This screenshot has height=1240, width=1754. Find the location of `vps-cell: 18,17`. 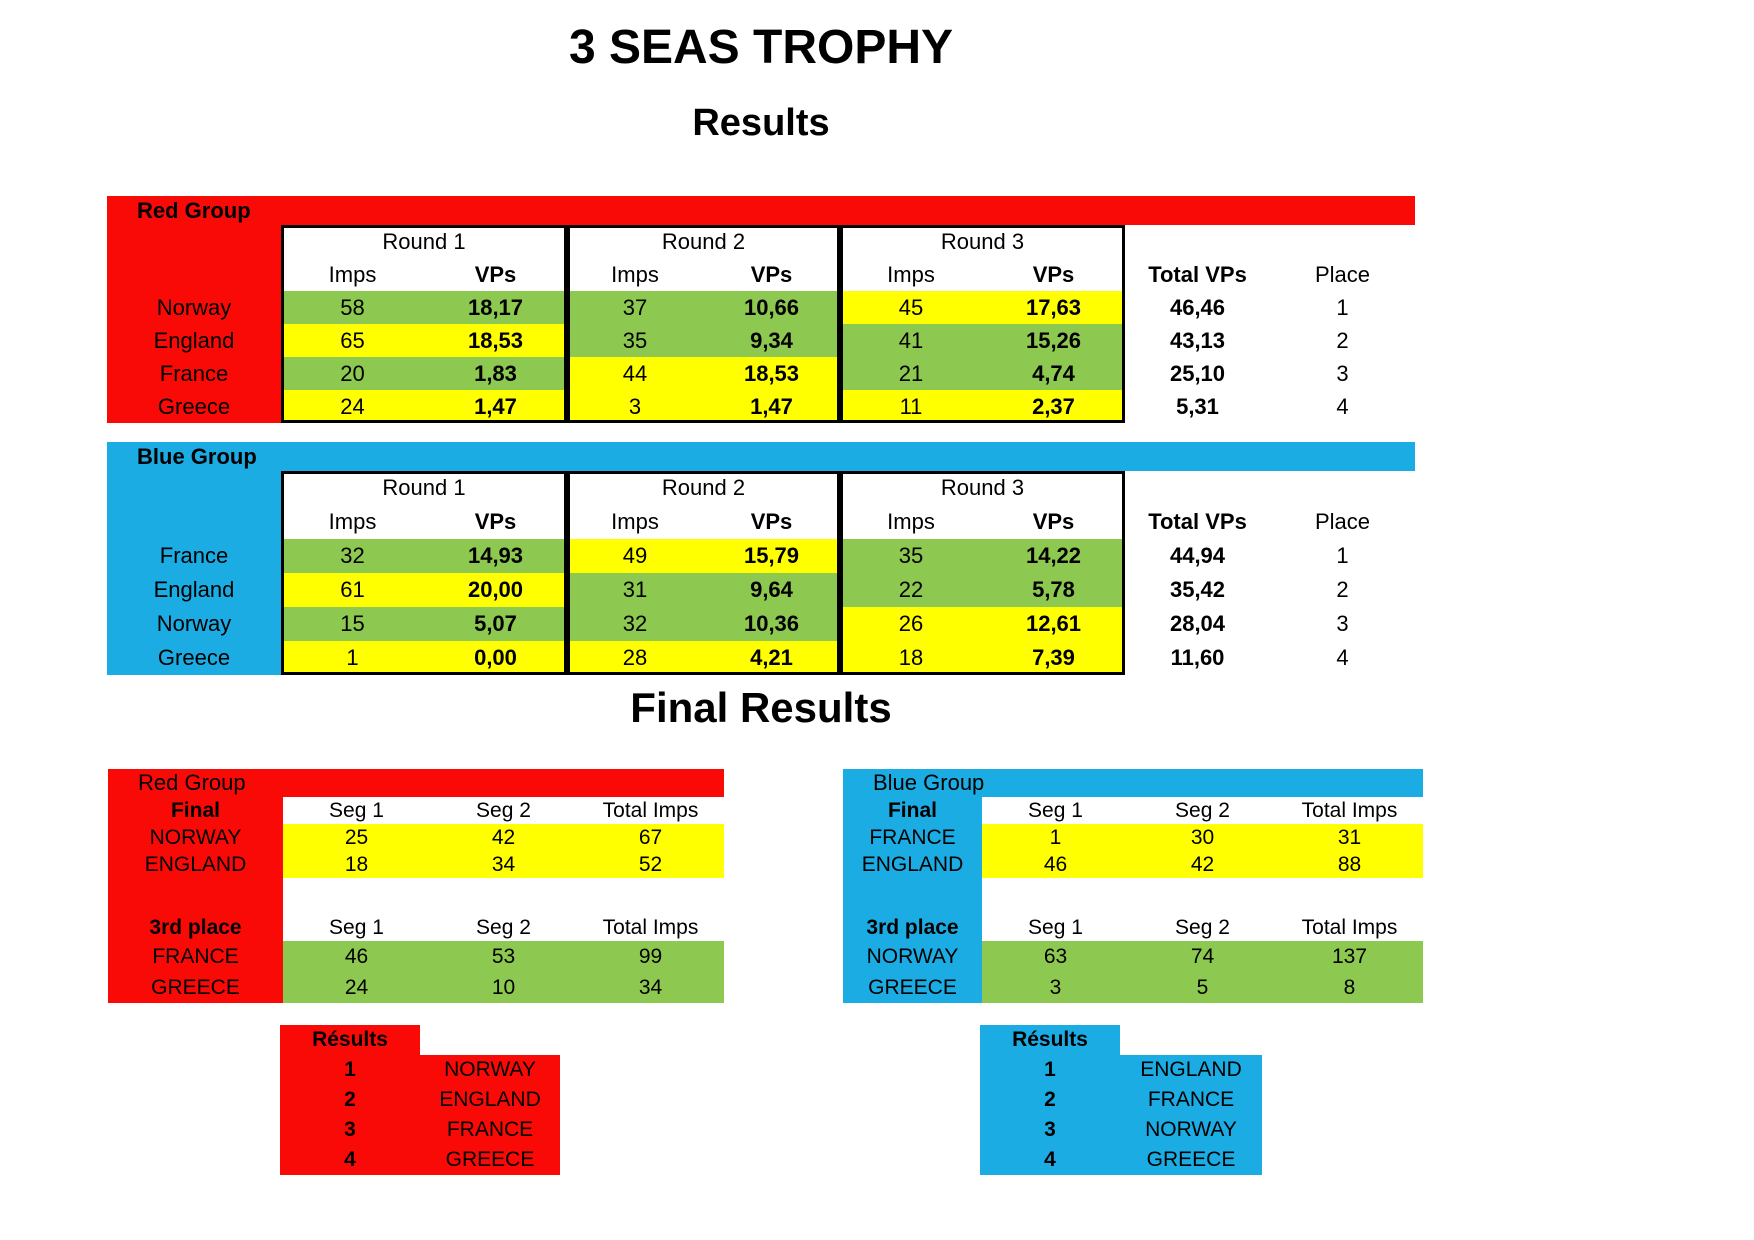

vps-cell: 18,17 is located at coordinates (495, 307).